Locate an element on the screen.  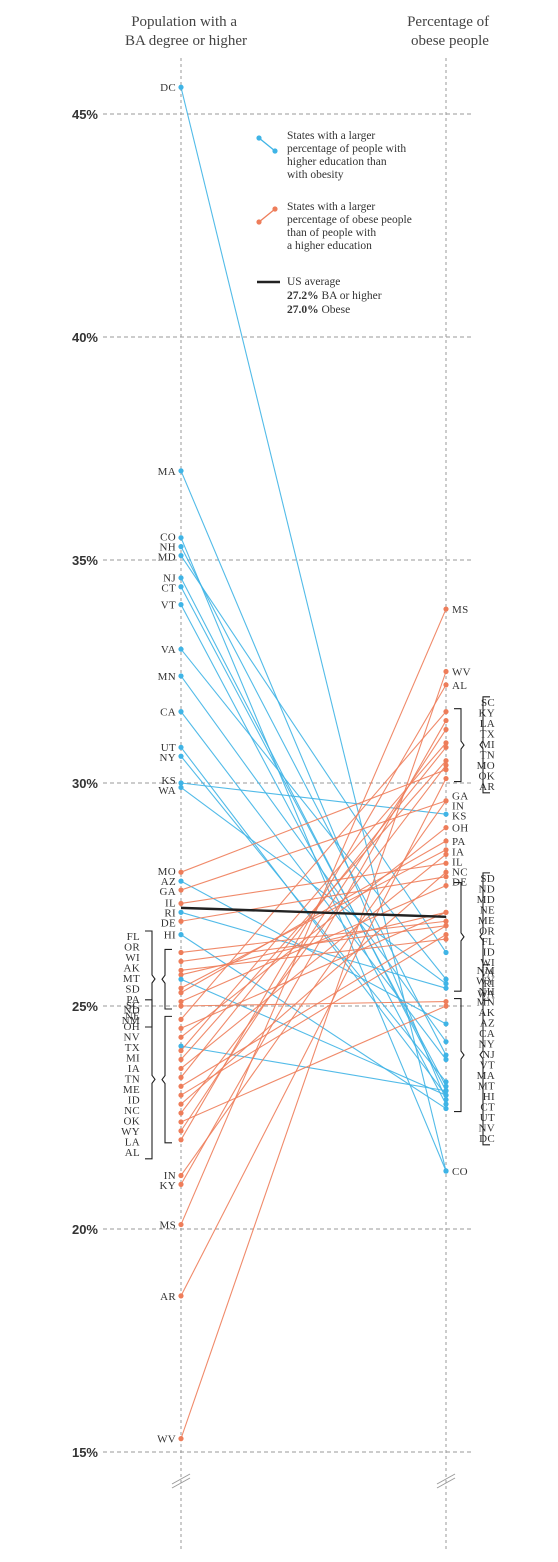
dot-left-ma is located at coordinates (180, 470).